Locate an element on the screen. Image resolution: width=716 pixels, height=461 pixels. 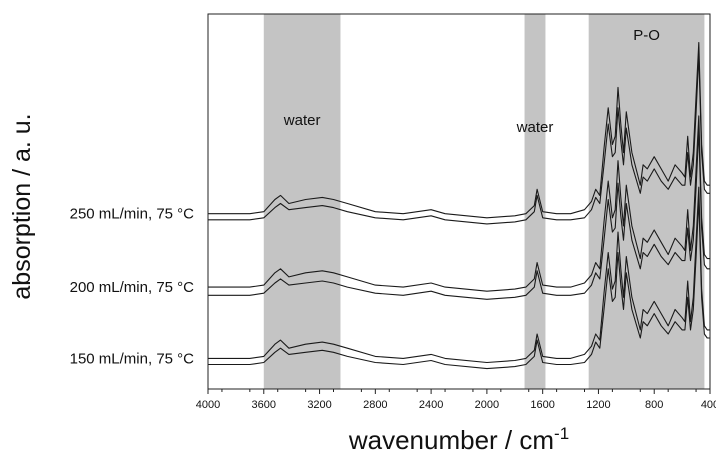
region-label: P-O is located at coordinates (646, 35).